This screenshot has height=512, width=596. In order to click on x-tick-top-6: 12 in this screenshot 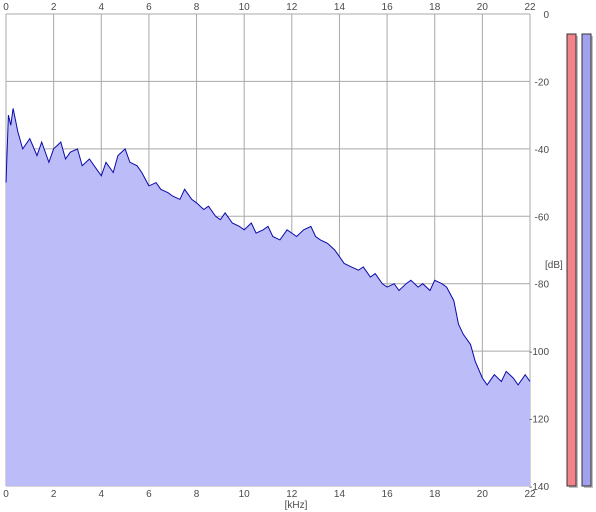, I will do `click(292, 7)`.